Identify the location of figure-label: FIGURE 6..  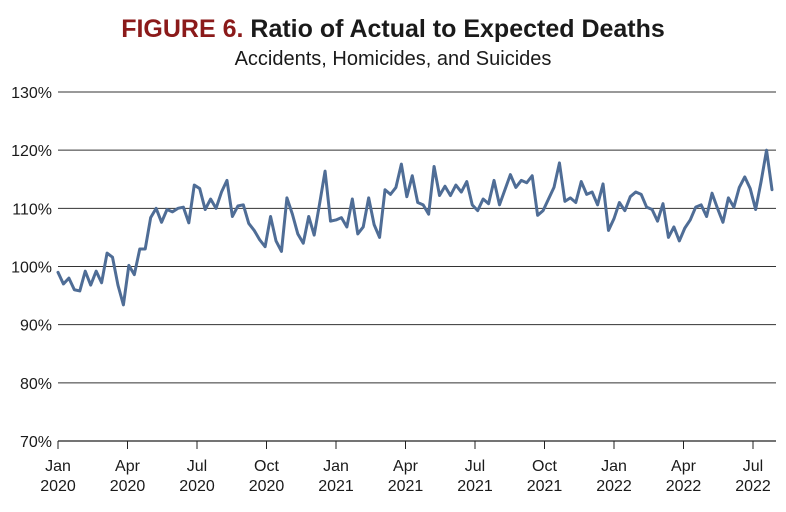
(182, 29).